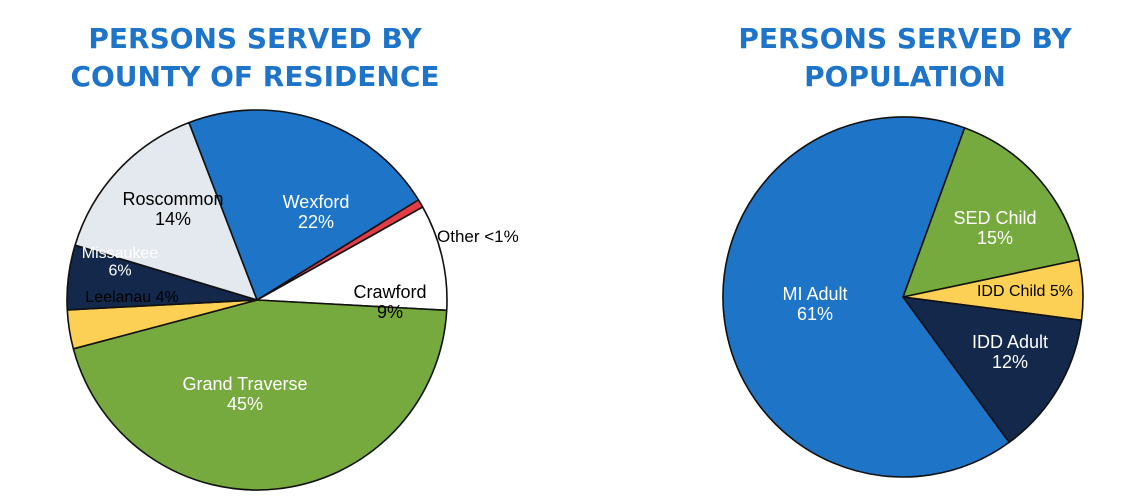  I want to click on slice-label: IDD Adult 12%, so click(1010, 352).